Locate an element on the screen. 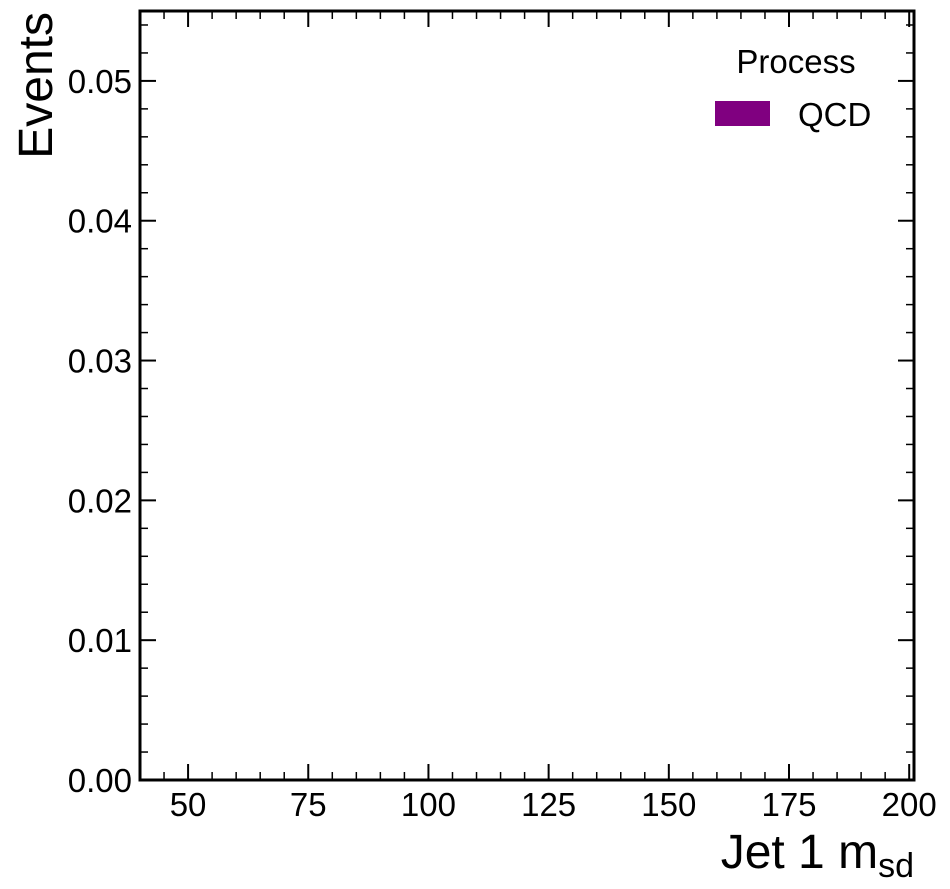  x-tick-labels: 50 75 100 125 150 175 200 is located at coordinates (553, 804).